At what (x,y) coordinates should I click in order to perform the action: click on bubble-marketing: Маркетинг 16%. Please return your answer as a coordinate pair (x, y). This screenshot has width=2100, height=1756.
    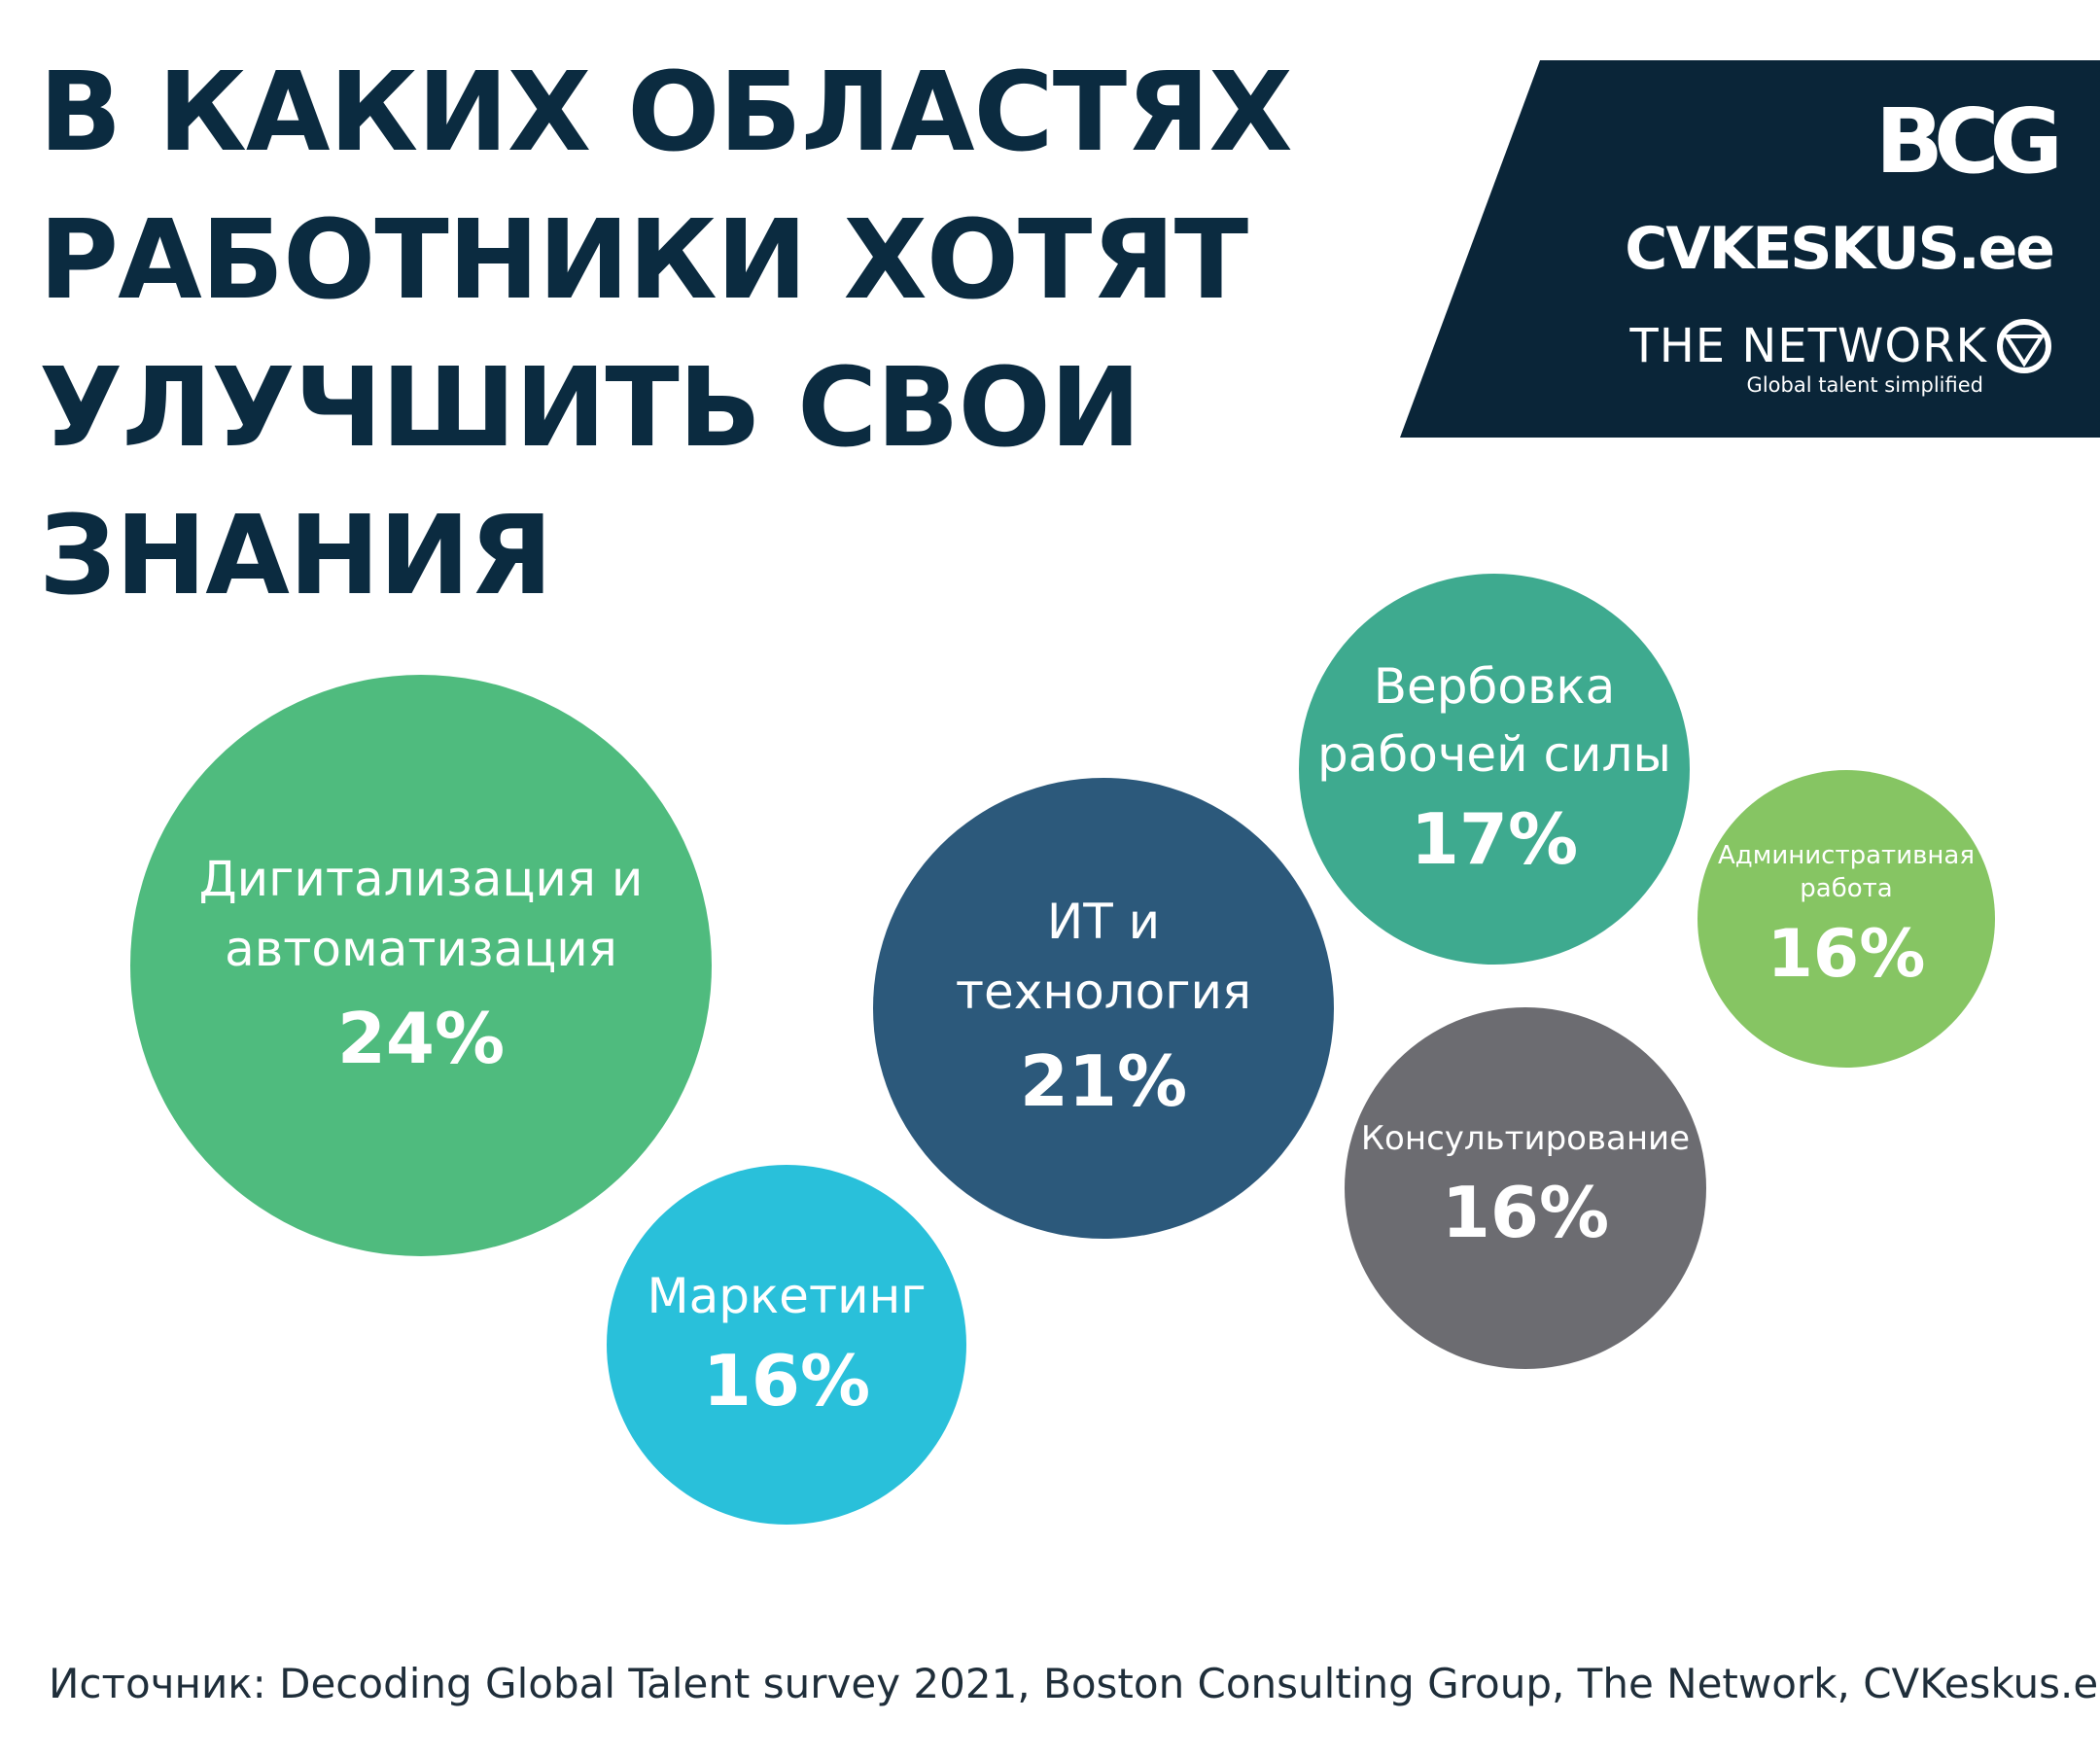
    Looking at the image, I should click on (786, 1345).